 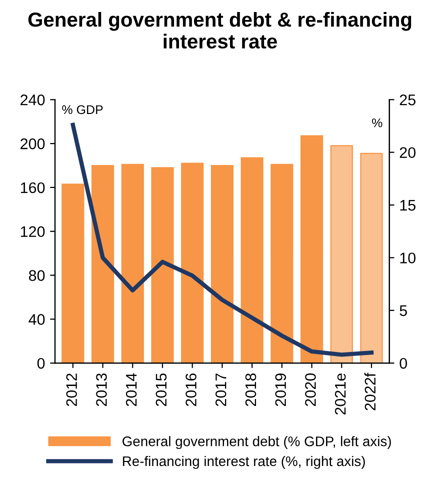 What do you see at coordinates (101, 389) in the screenshot?
I see `x-tick-label: 2013` at bounding box center [101, 389].